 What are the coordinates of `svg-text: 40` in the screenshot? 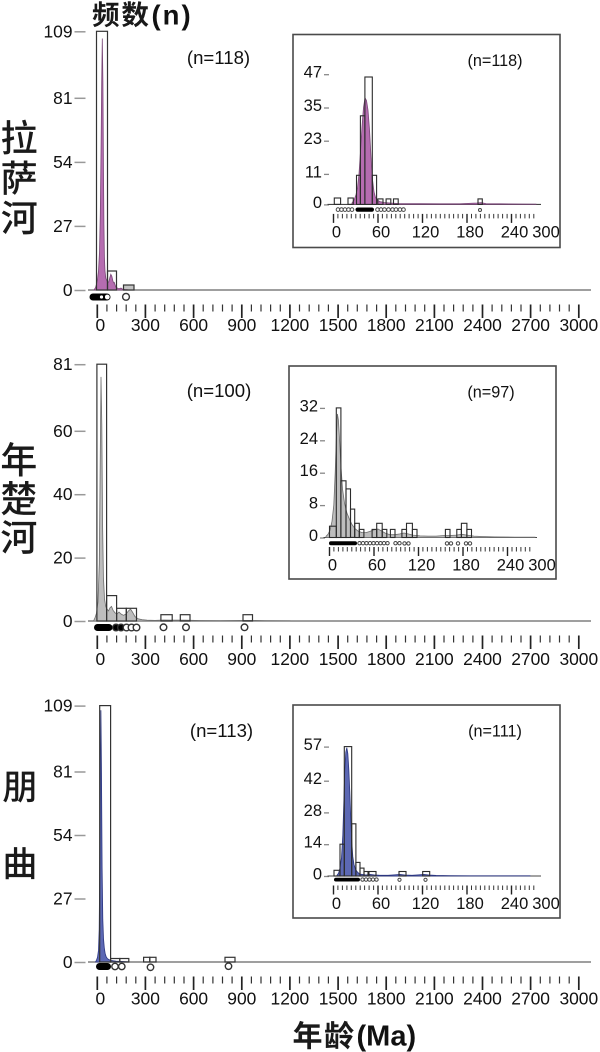 It's located at (62, 494).